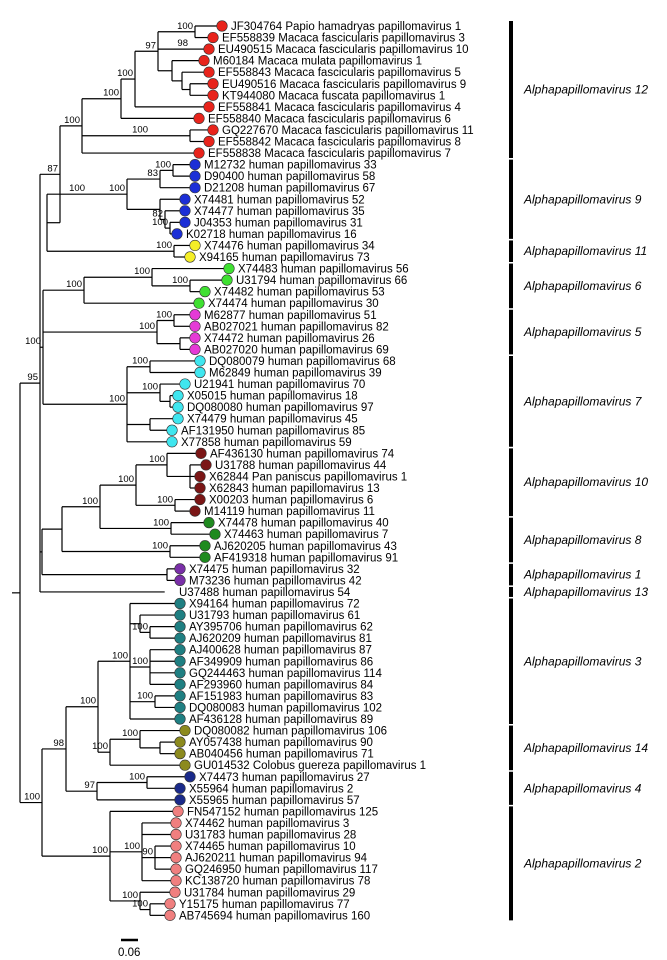 The height and width of the screenshot is (960, 667). What do you see at coordinates (289, 177) in the screenshot?
I see `taxon-label: D90400 human papillomavirus 58` at bounding box center [289, 177].